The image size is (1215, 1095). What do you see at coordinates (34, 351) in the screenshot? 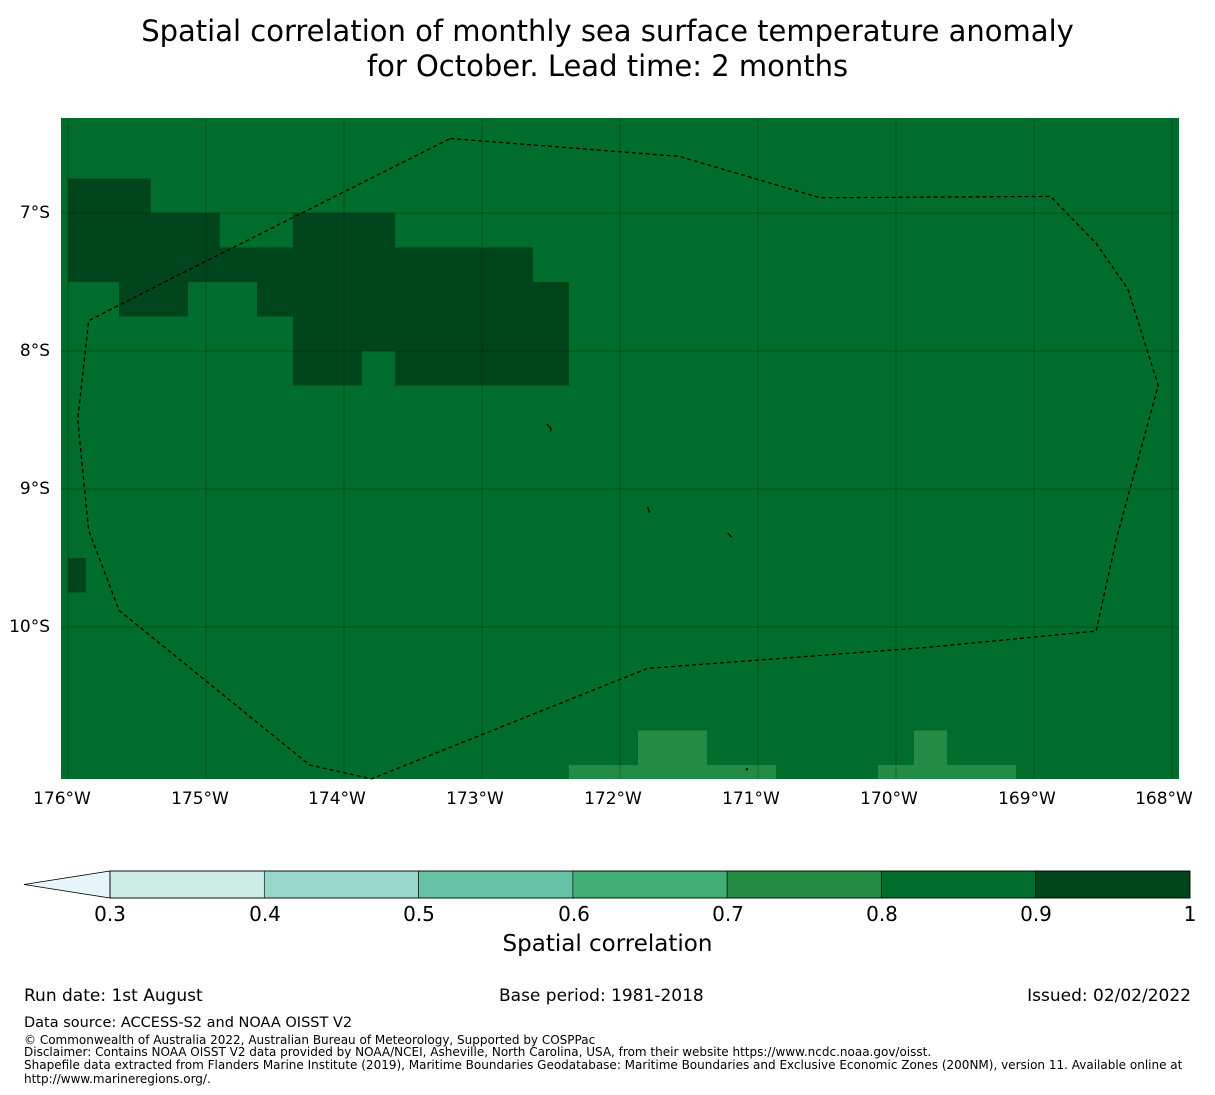
I see `lat-label-8s: 8°S` at bounding box center [34, 351].